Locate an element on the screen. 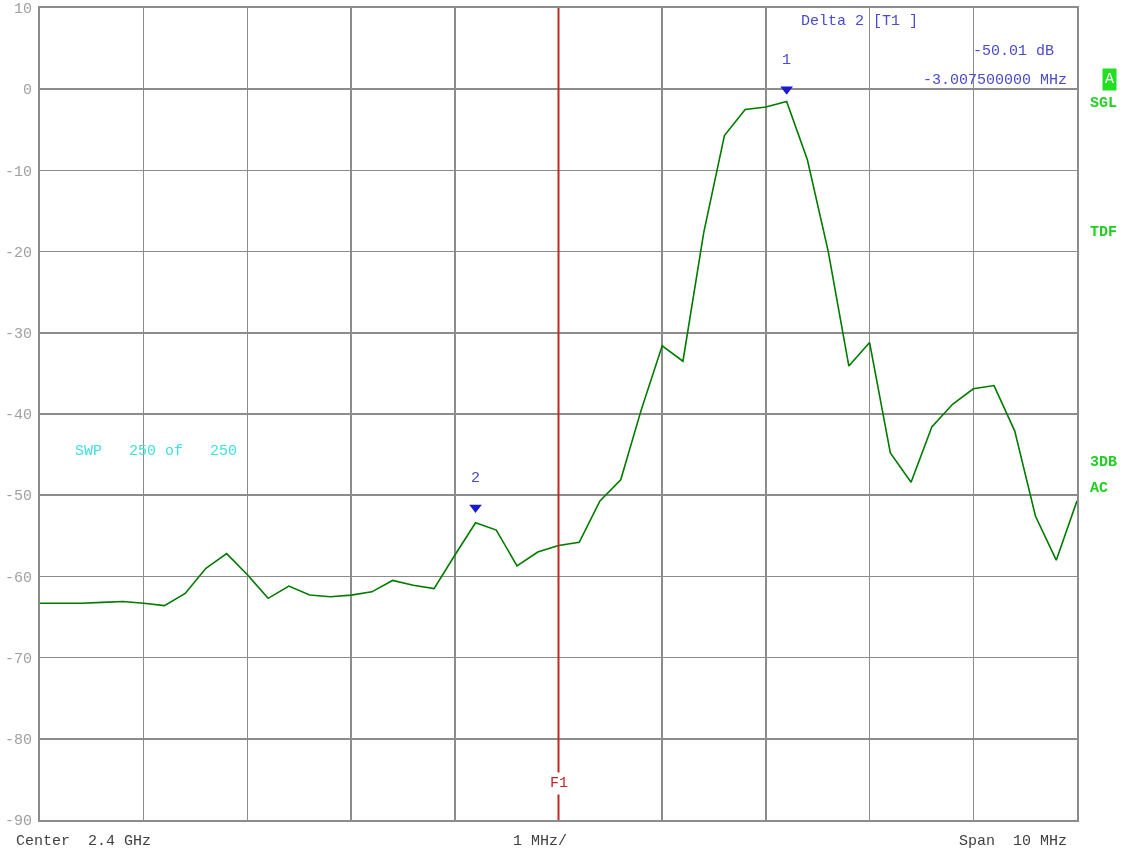 Image resolution: width=1124 pixels, height=854 pixels. text: AC is located at coordinates (1099, 488).